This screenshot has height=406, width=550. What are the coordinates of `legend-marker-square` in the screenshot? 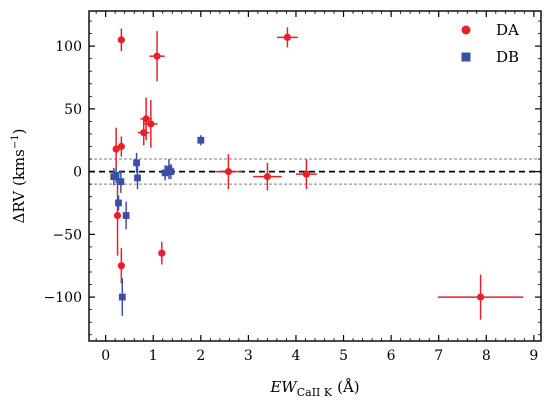 It's located at (466, 57).